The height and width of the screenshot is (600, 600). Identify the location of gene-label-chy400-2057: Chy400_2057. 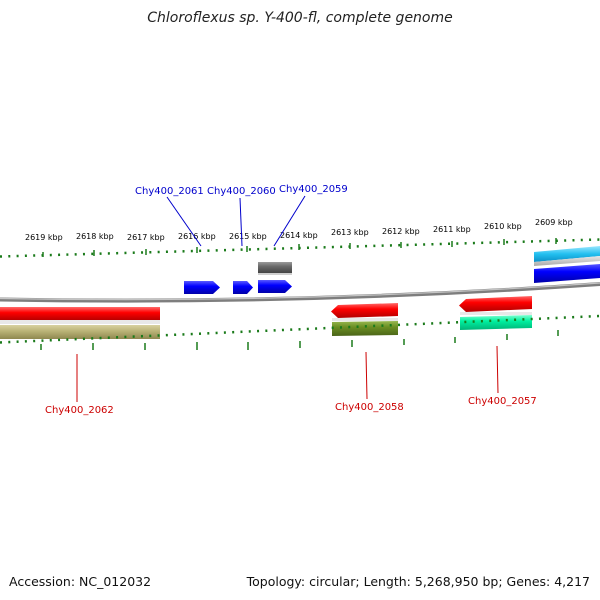
(502, 401).